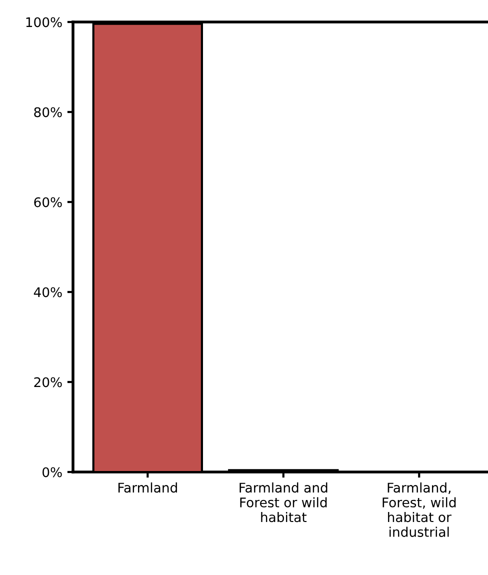 This screenshot has width=488, height=575. Describe the element at coordinates (284, 502) in the screenshot. I see `x-tick-label: Farmland and Forest or wild habitat` at that location.